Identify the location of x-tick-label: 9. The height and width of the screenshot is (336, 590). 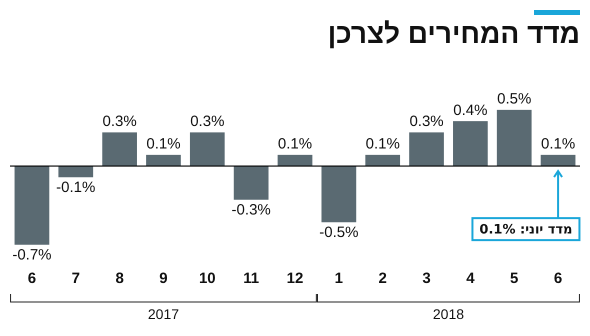
(163, 279).